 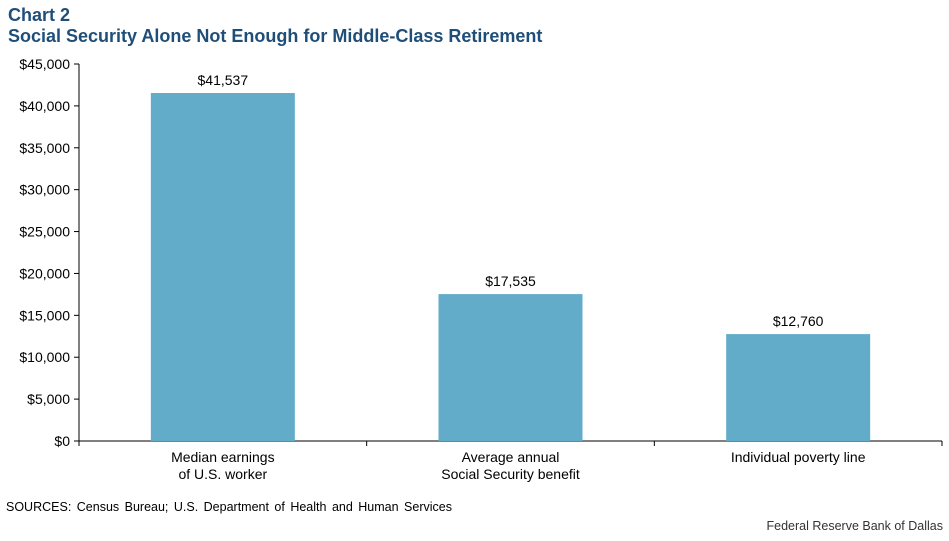 What do you see at coordinates (44, 106) in the screenshot?
I see `y-tick-label: $40,000` at bounding box center [44, 106].